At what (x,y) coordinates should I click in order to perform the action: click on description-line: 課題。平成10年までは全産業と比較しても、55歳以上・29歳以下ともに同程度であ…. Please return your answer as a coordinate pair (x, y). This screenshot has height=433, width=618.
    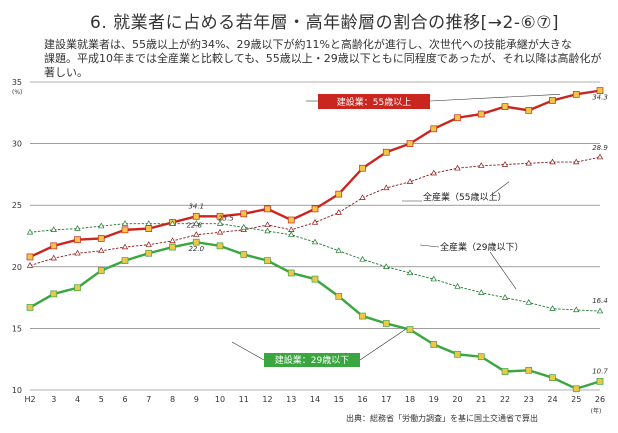
    Looking at the image, I should click on (323, 58).